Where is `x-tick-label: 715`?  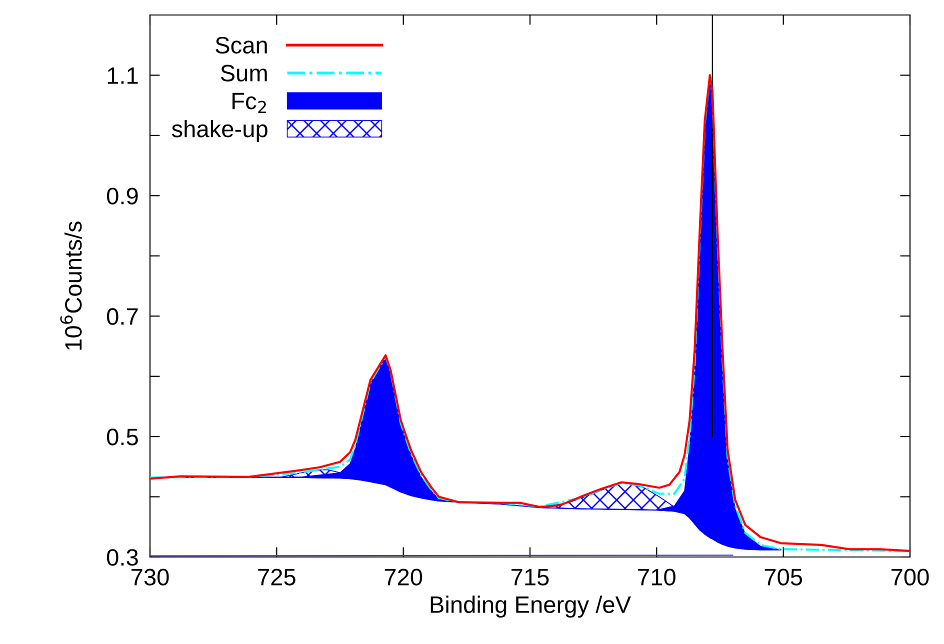
x-tick-label: 715 is located at coordinates (530, 577).